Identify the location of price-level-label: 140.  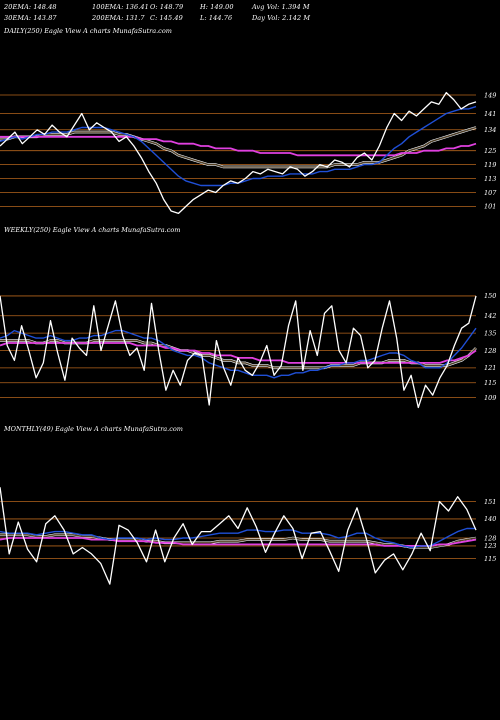
(490, 519).